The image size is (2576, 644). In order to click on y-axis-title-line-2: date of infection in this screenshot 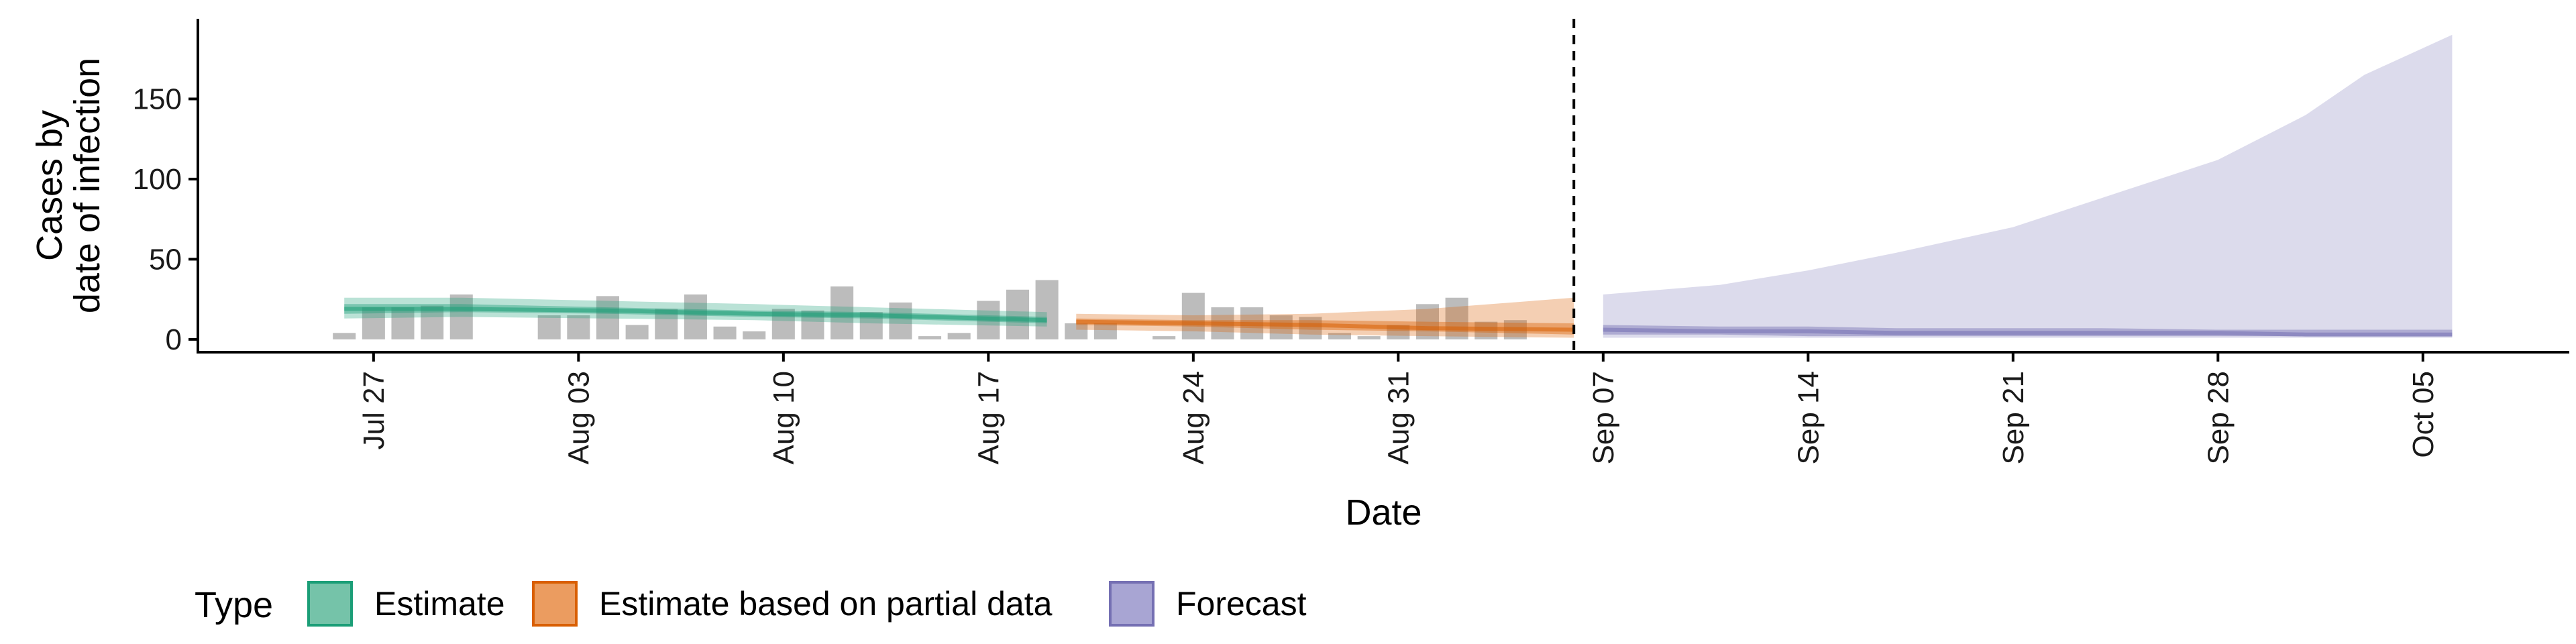, I will do `click(87, 185)`.